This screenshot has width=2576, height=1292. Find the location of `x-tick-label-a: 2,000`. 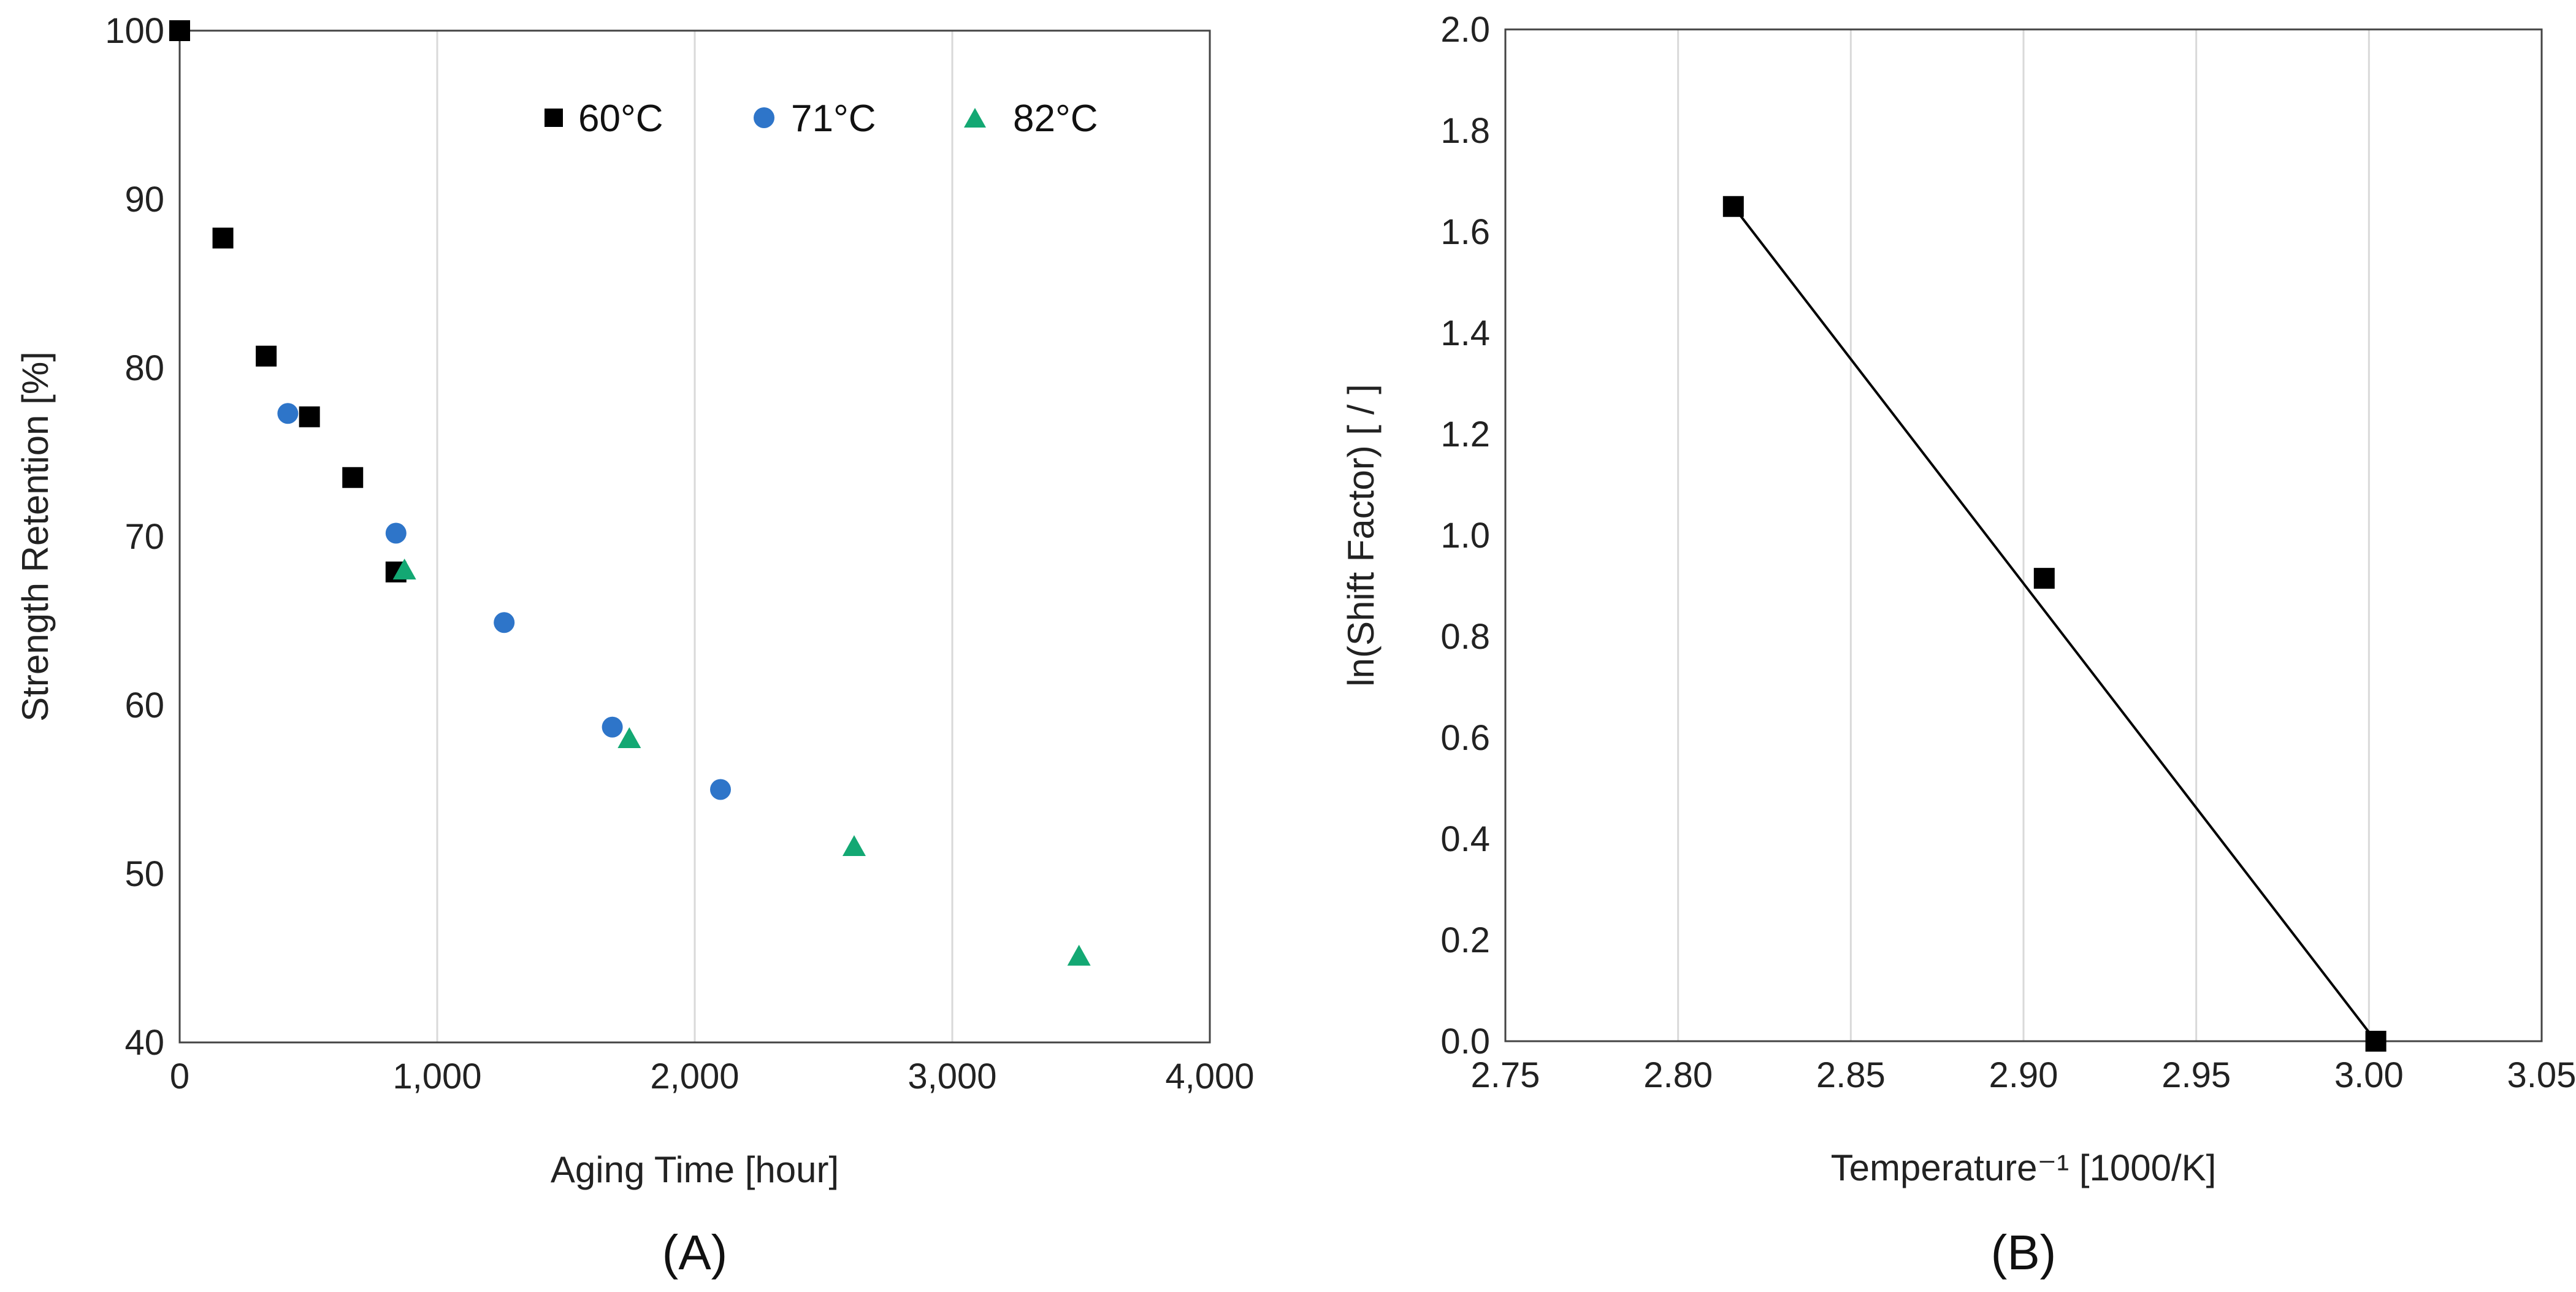

x-tick-label-a: 2,000 is located at coordinates (694, 1076).